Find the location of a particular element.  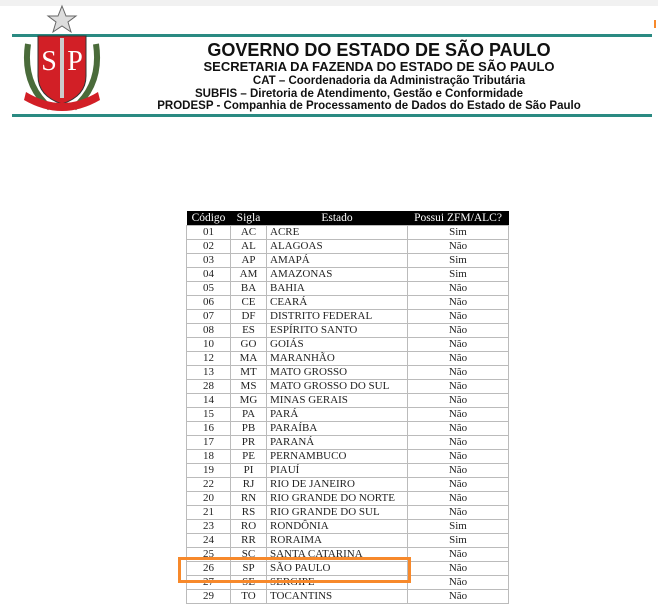

table-row: 19 PI PIAUÍ Não is located at coordinates (347, 470).